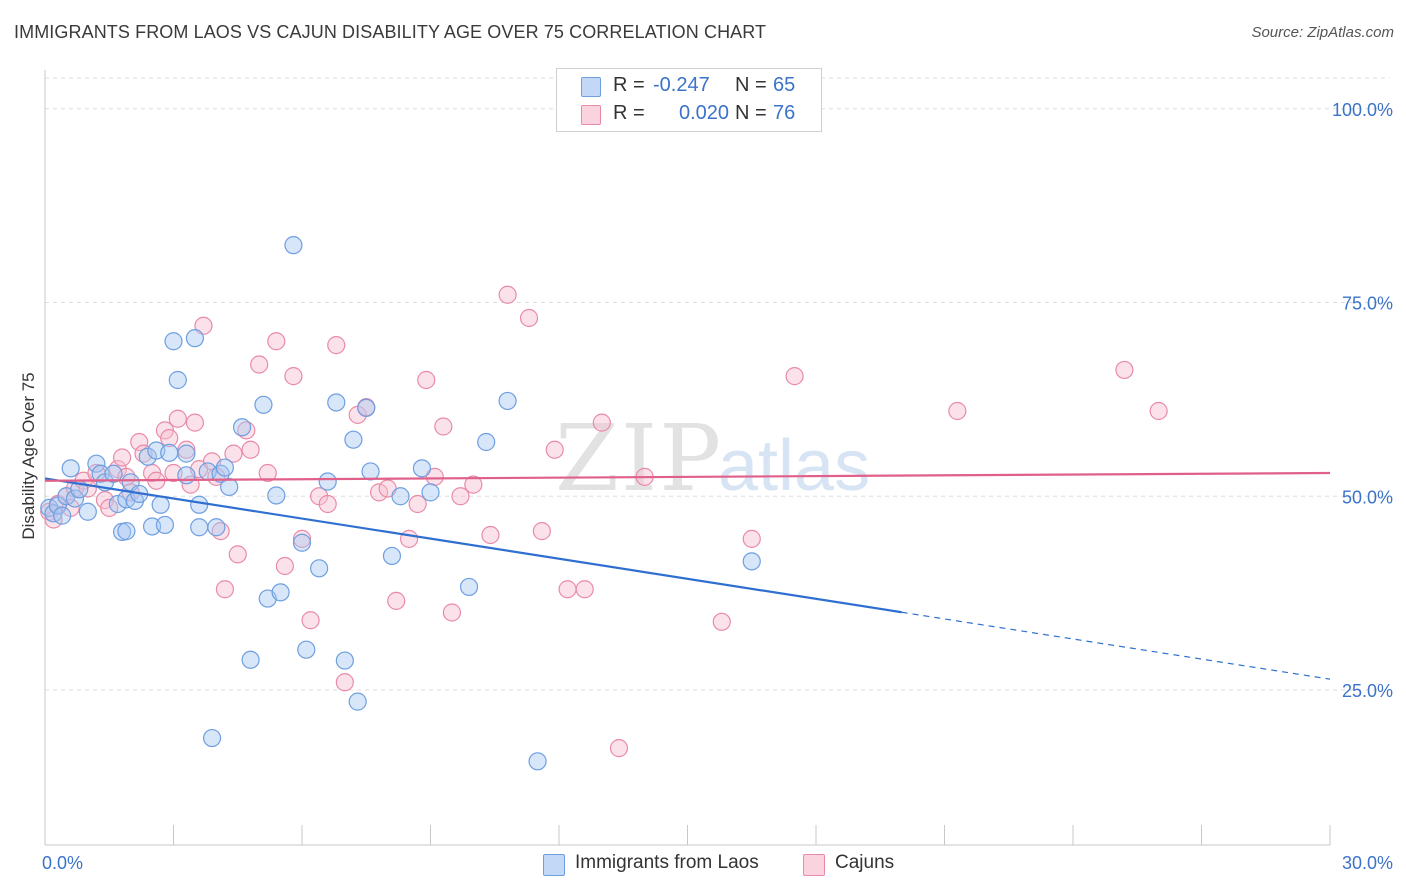  What do you see at coordinates (784, 113) in the screenshot?
I see `legend-n-value: 76` at bounding box center [784, 113].